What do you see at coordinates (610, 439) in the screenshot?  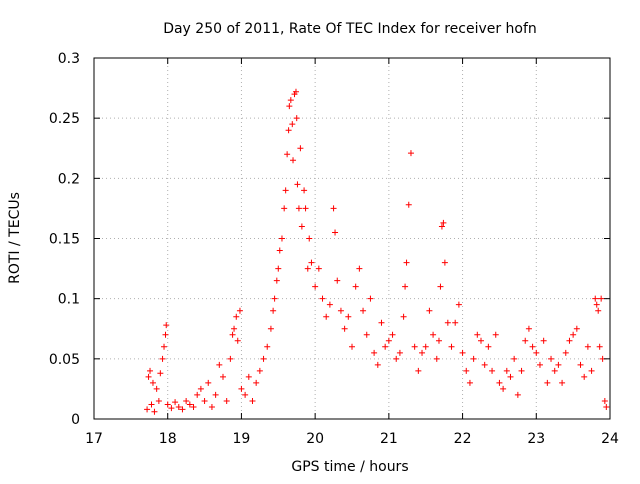 I see `x-tick-label: 24` at bounding box center [610, 439].